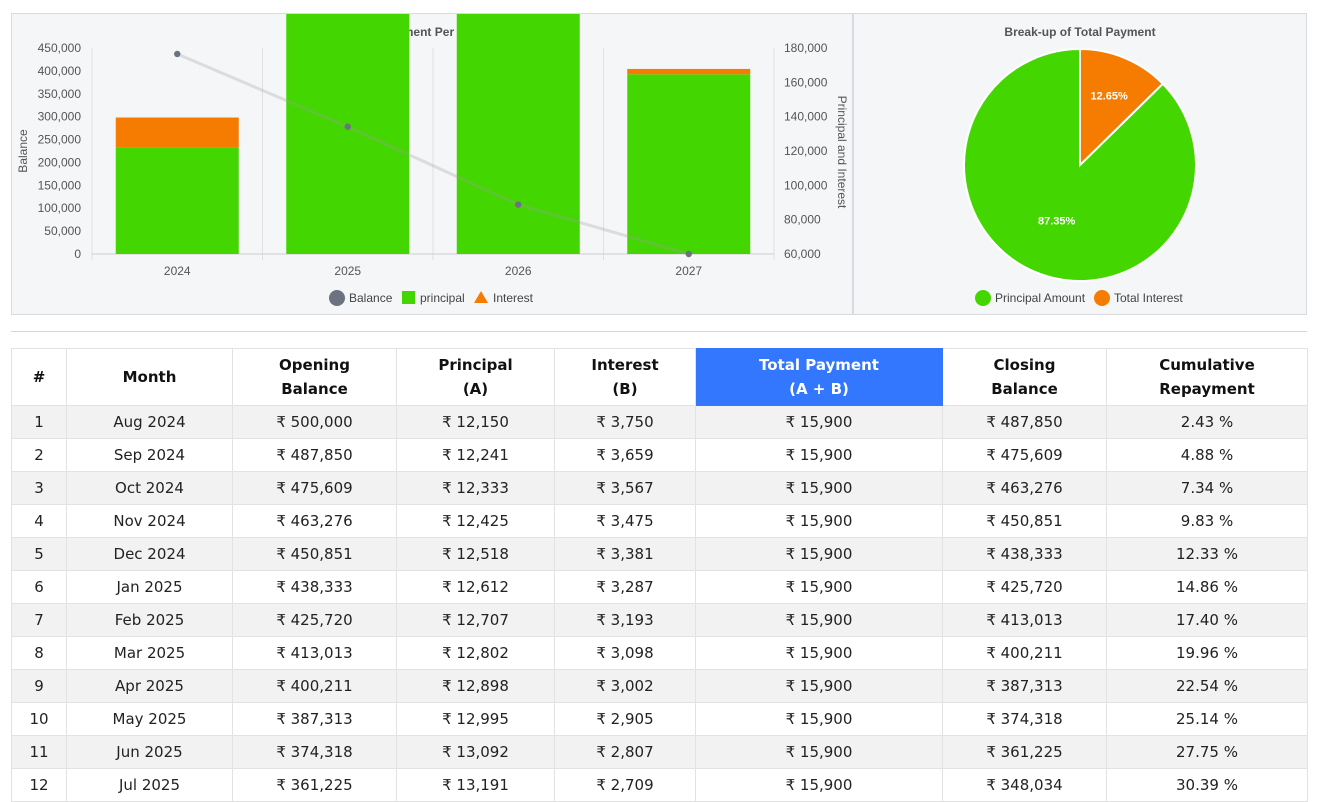 This screenshot has width=1319, height=802. I want to click on table-cell: 14.86 %, so click(1207, 587).